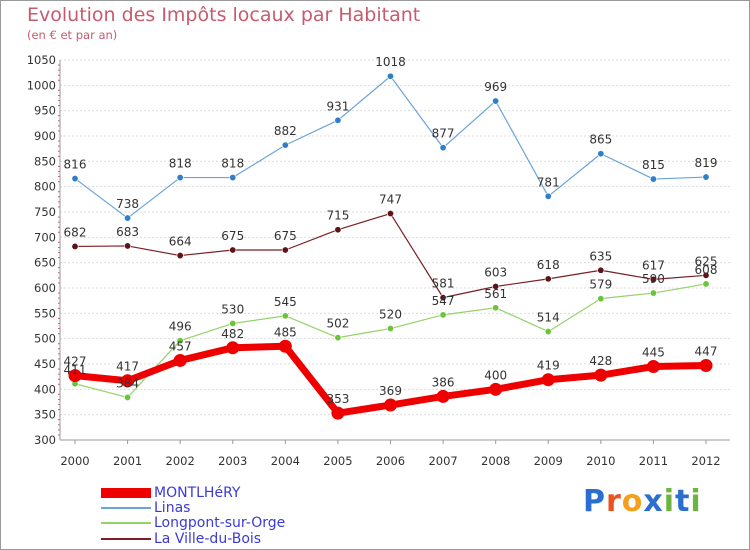 This screenshot has width=750, height=550. Describe the element at coordinates (443, 301) in the screenshot. I see `data-label-longpont: 547` at that location.